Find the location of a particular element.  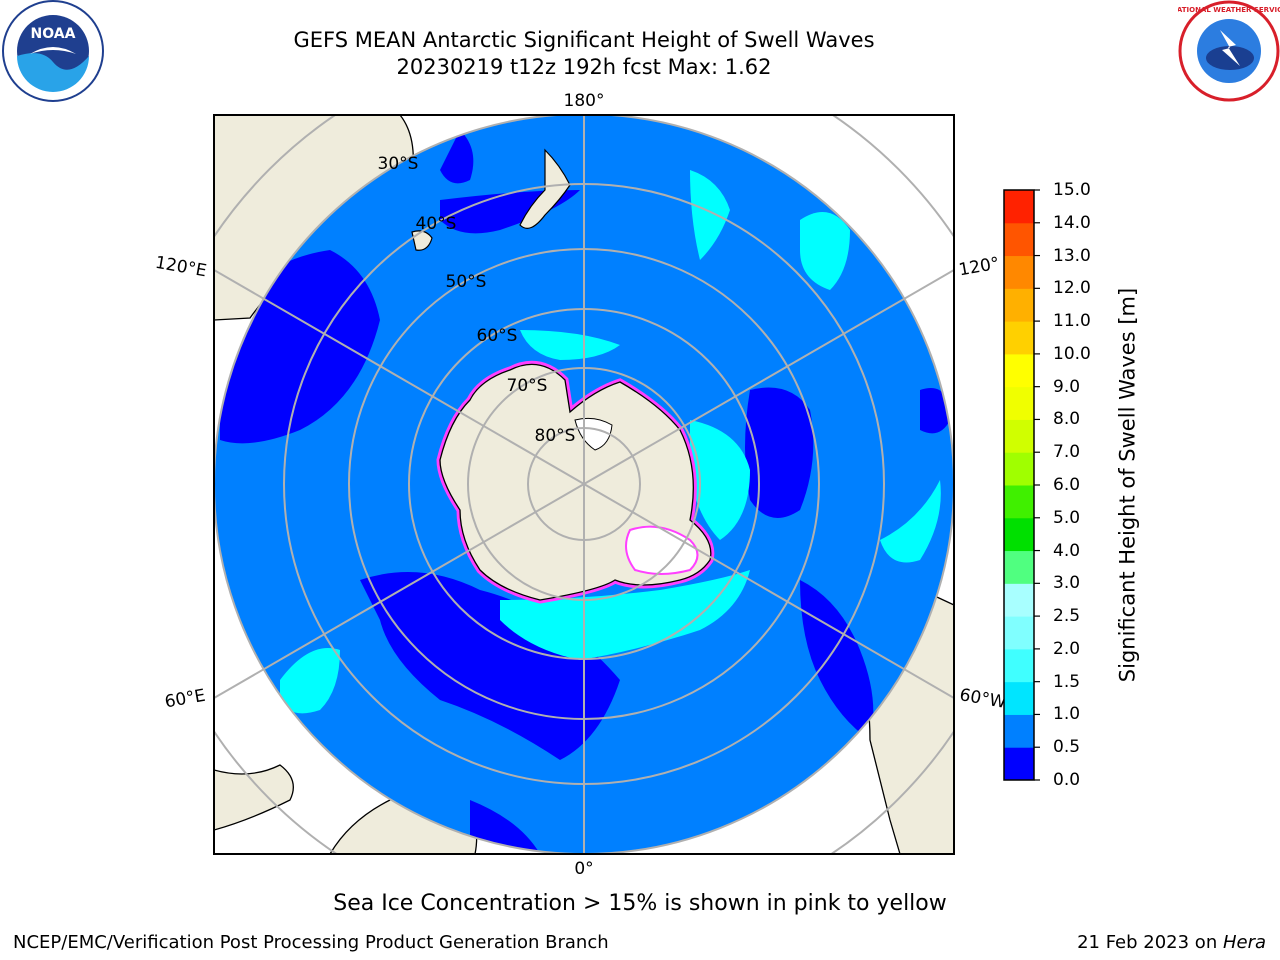

colorbar-tick-label: 4.0 is located at coordinates (1067, 550).